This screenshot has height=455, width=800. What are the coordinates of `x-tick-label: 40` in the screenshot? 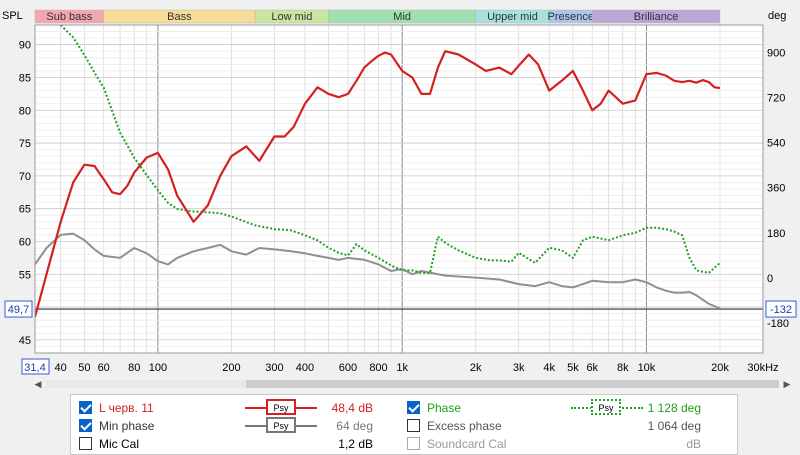 It's located at (61, 368).